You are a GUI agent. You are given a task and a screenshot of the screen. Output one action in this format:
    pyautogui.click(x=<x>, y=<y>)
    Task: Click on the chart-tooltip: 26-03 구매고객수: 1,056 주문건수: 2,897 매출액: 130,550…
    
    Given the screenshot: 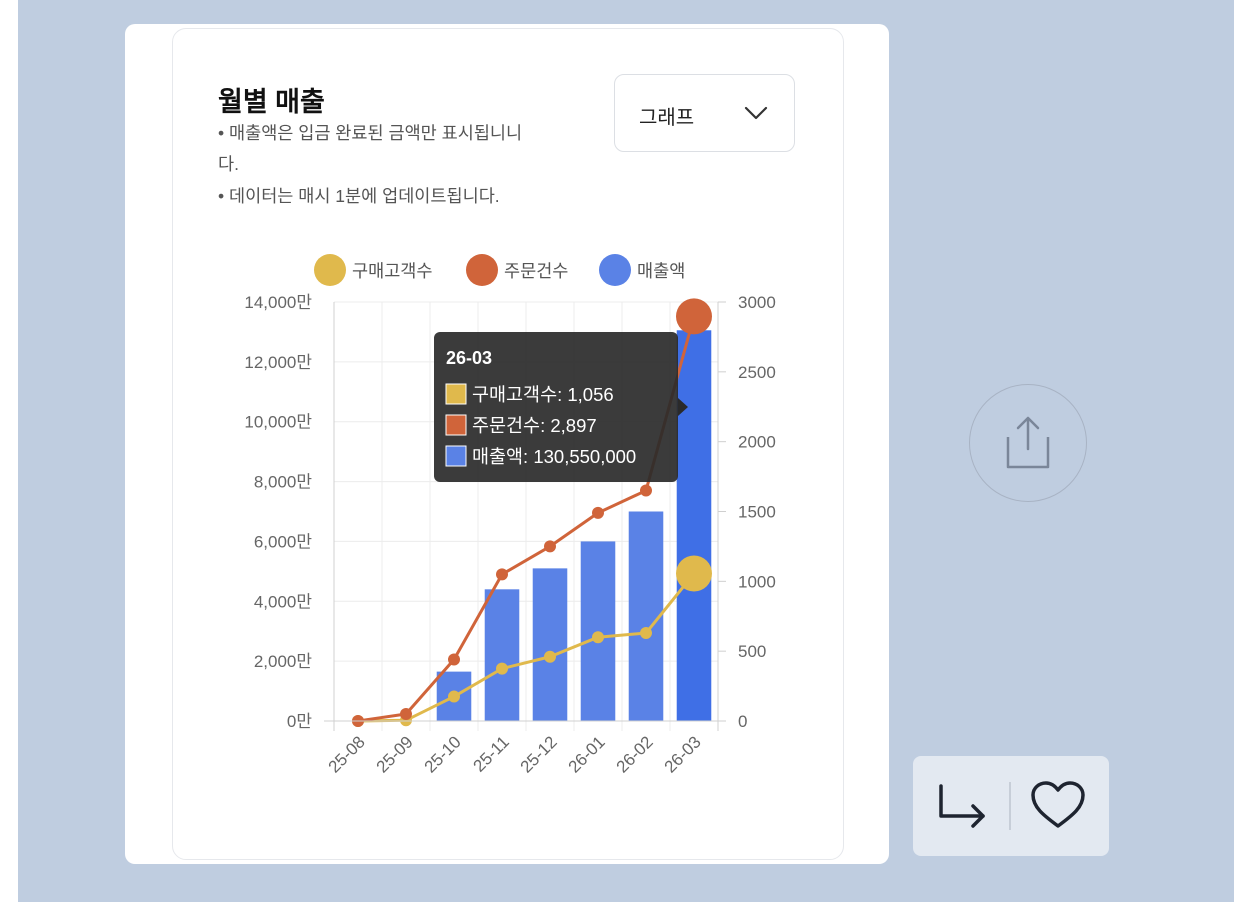 What is the action you would take?
    pyautogui.click(x=561, y=407)
    